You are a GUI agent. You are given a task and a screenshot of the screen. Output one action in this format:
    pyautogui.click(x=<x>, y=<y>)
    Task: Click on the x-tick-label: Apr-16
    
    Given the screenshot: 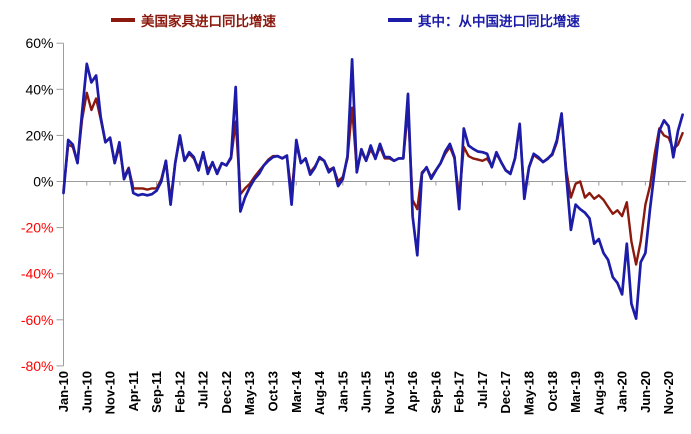 What is the action you would take?
    pyautogui.click(x=412, y=391)
    